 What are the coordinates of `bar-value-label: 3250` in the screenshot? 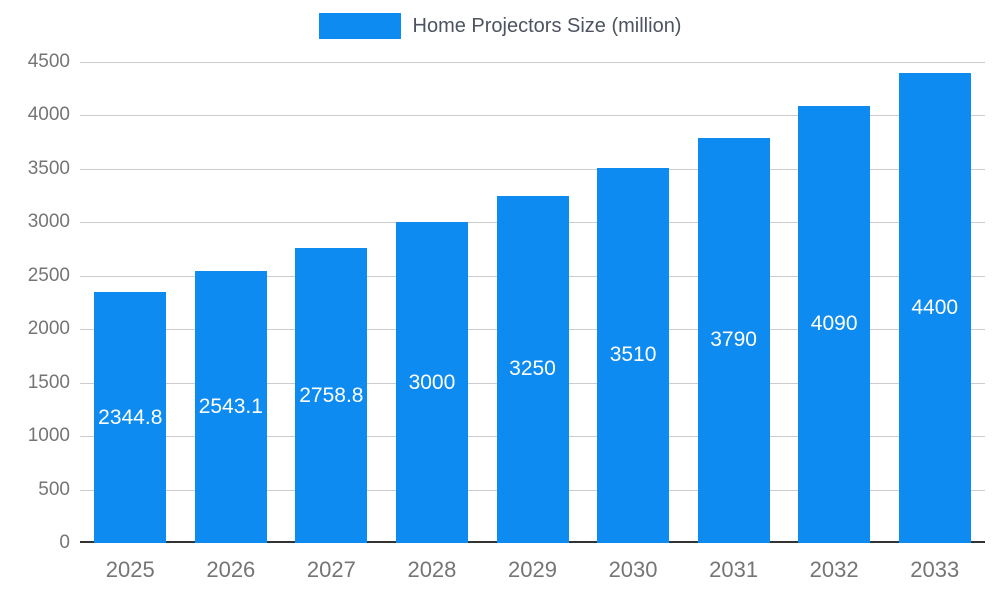 It's located at (532, 369).